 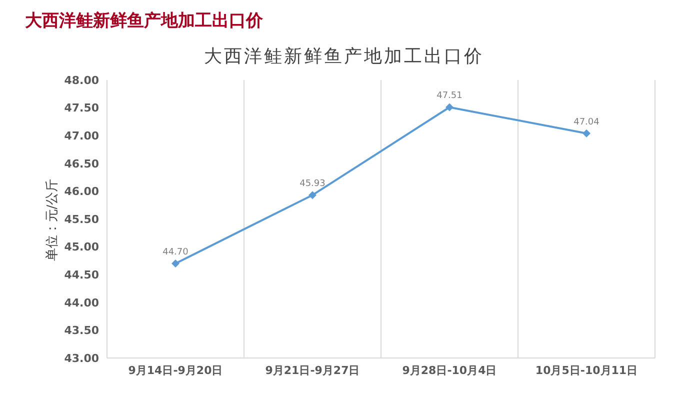 I want to click on chart-title: 大西洋鲑新鲜鱼产地加工出口价, so click(x=144, y=21).